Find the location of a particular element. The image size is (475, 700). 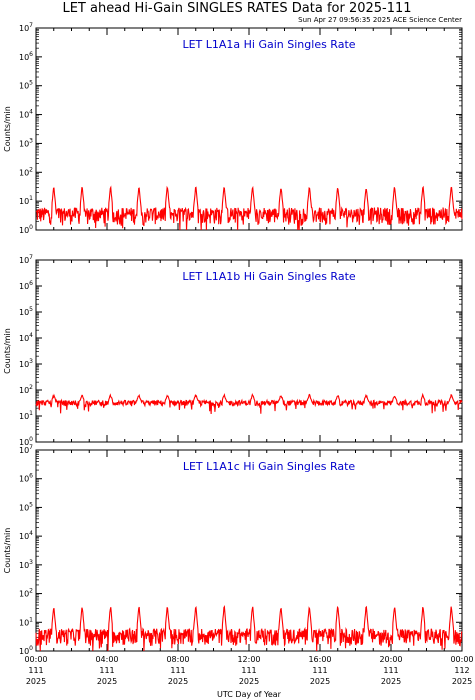

x-tick-time: 20:00 is located at coordinates (390, 659).